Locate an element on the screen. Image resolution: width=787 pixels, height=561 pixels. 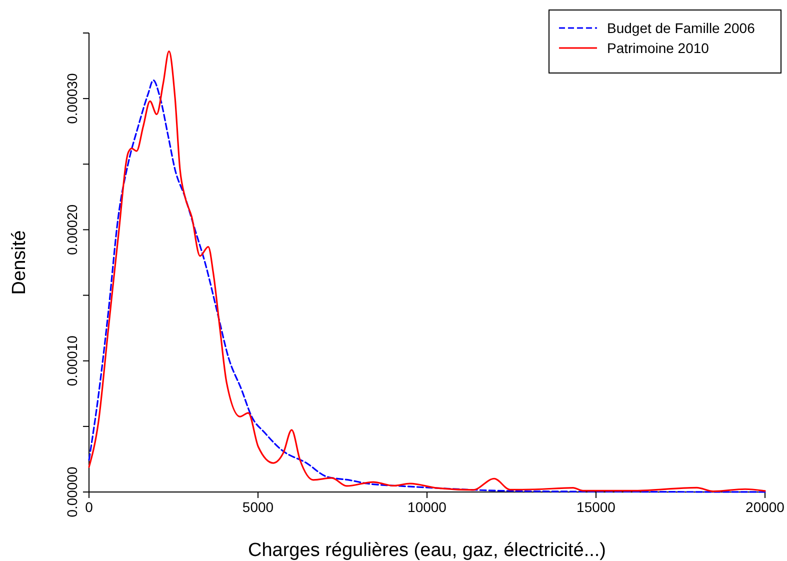
x-tick-label: 0 is located at coordinates (89, 507).